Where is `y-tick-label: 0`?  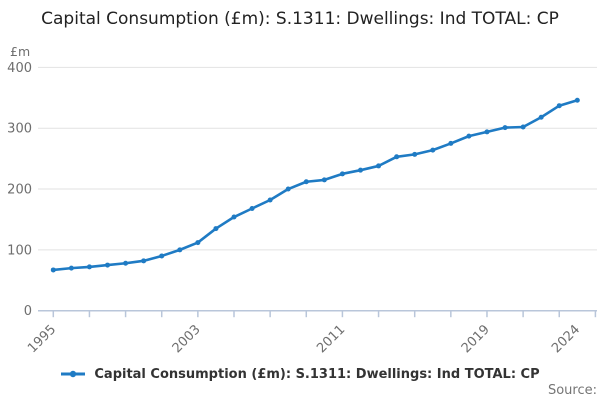
y-tick-label: 0 is located at coordinates (28, 311).